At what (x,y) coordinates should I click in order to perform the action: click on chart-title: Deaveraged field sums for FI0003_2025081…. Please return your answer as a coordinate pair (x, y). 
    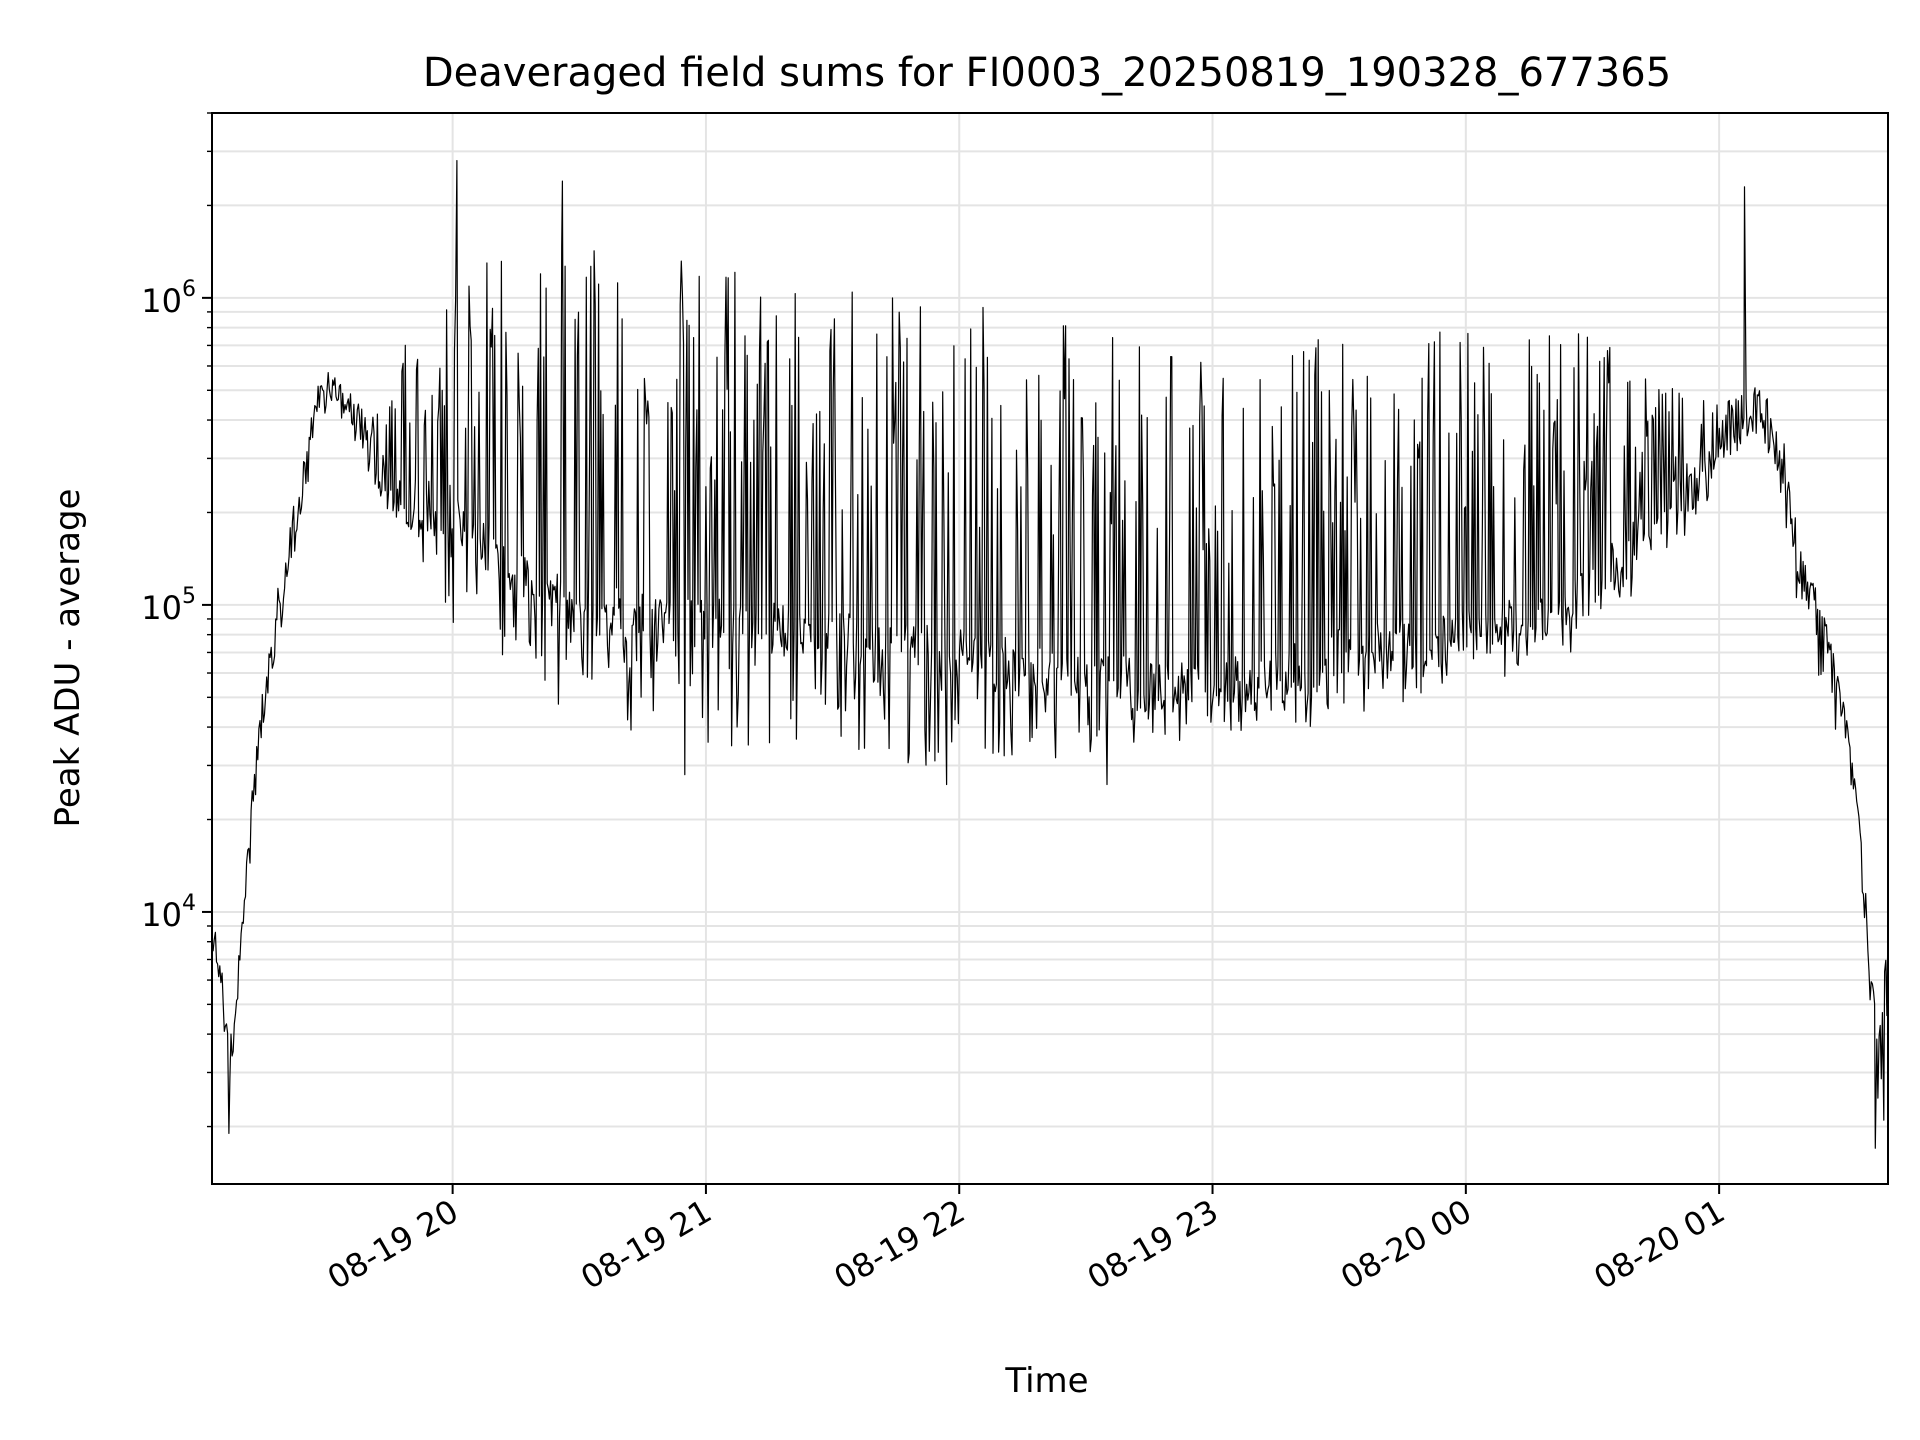
    Looking at the image, I should click on (1047, 73).